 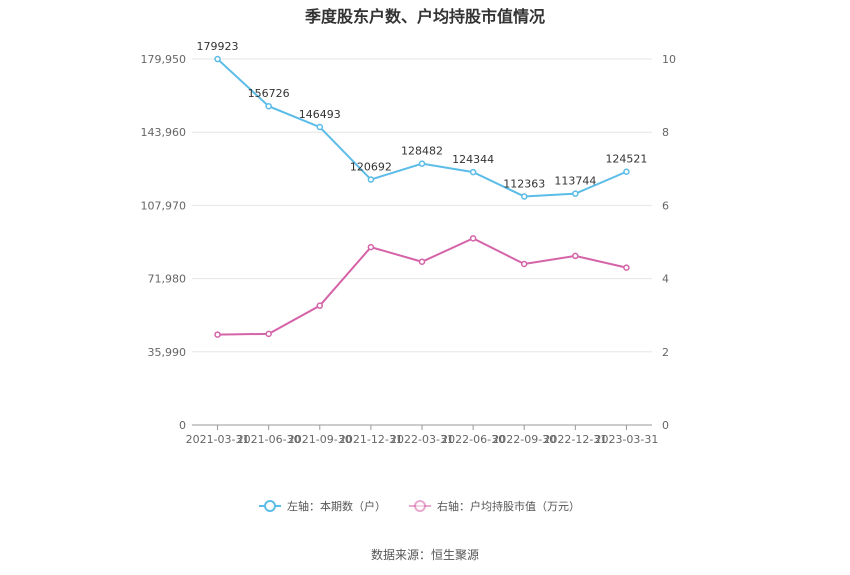 I want to click on right-axis-tick-label: 0, so click(x=665, y=425).